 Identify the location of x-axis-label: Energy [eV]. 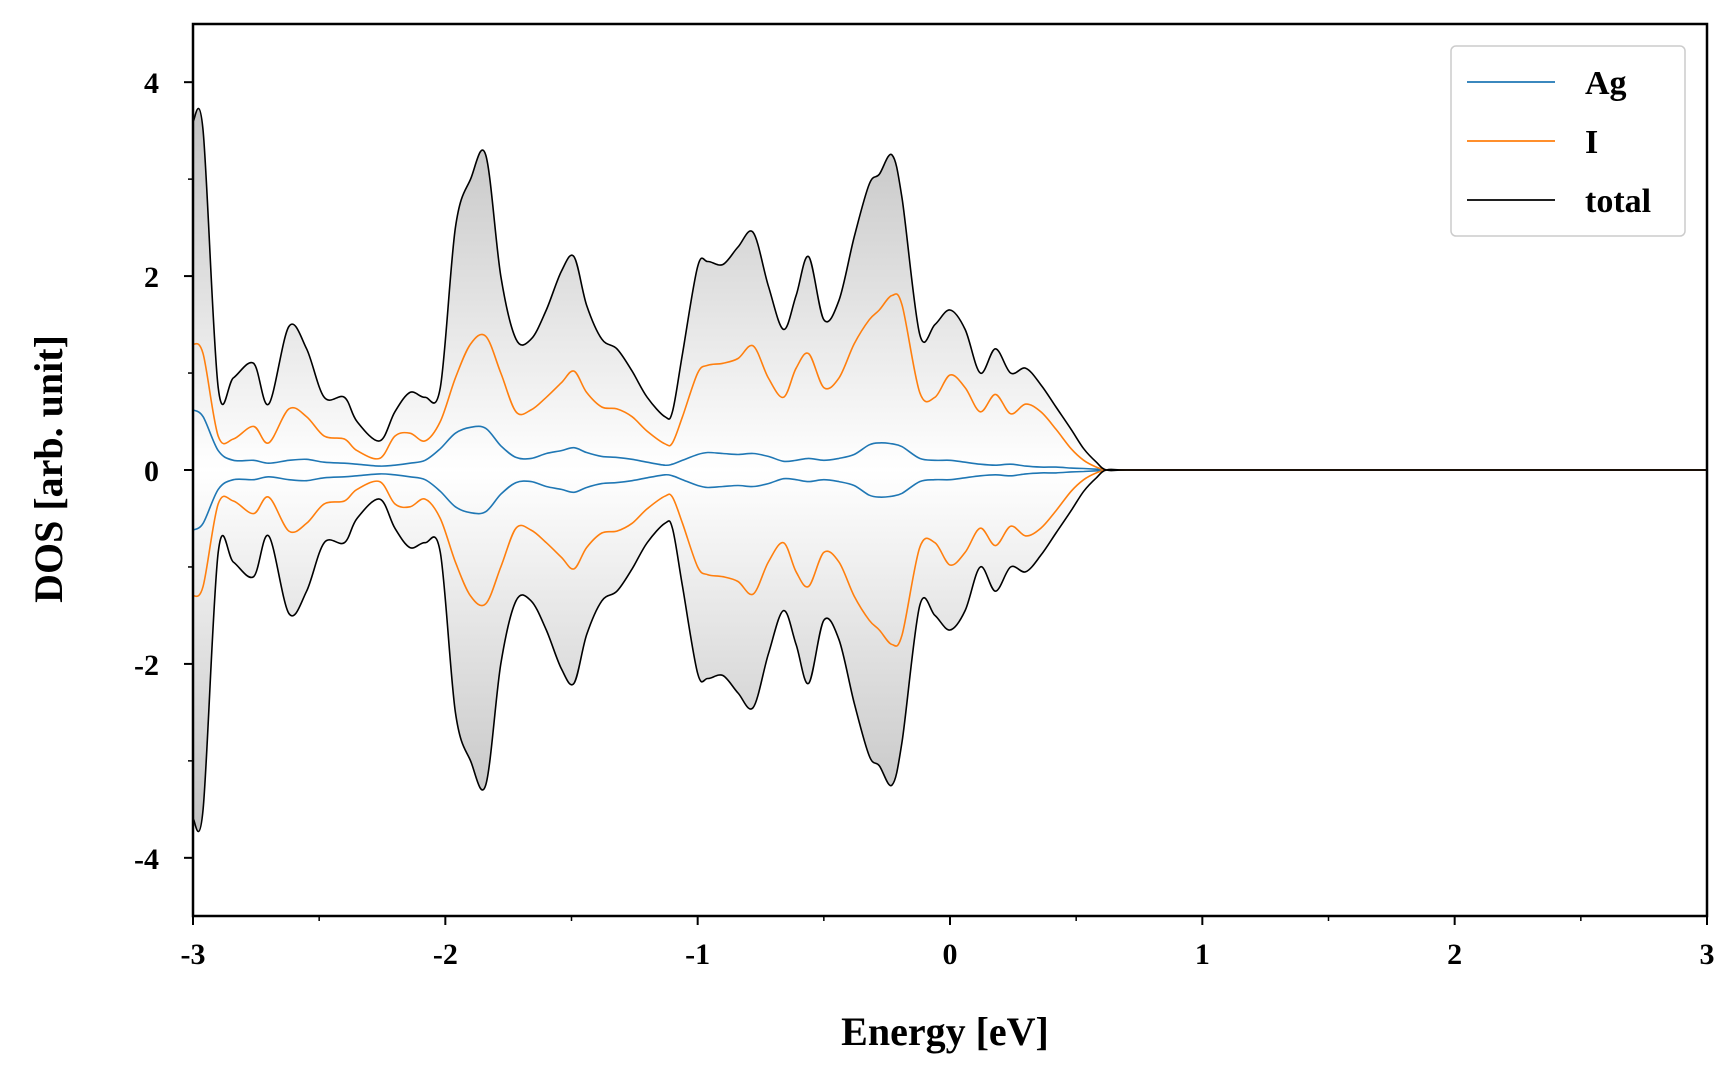
(945, 1031).